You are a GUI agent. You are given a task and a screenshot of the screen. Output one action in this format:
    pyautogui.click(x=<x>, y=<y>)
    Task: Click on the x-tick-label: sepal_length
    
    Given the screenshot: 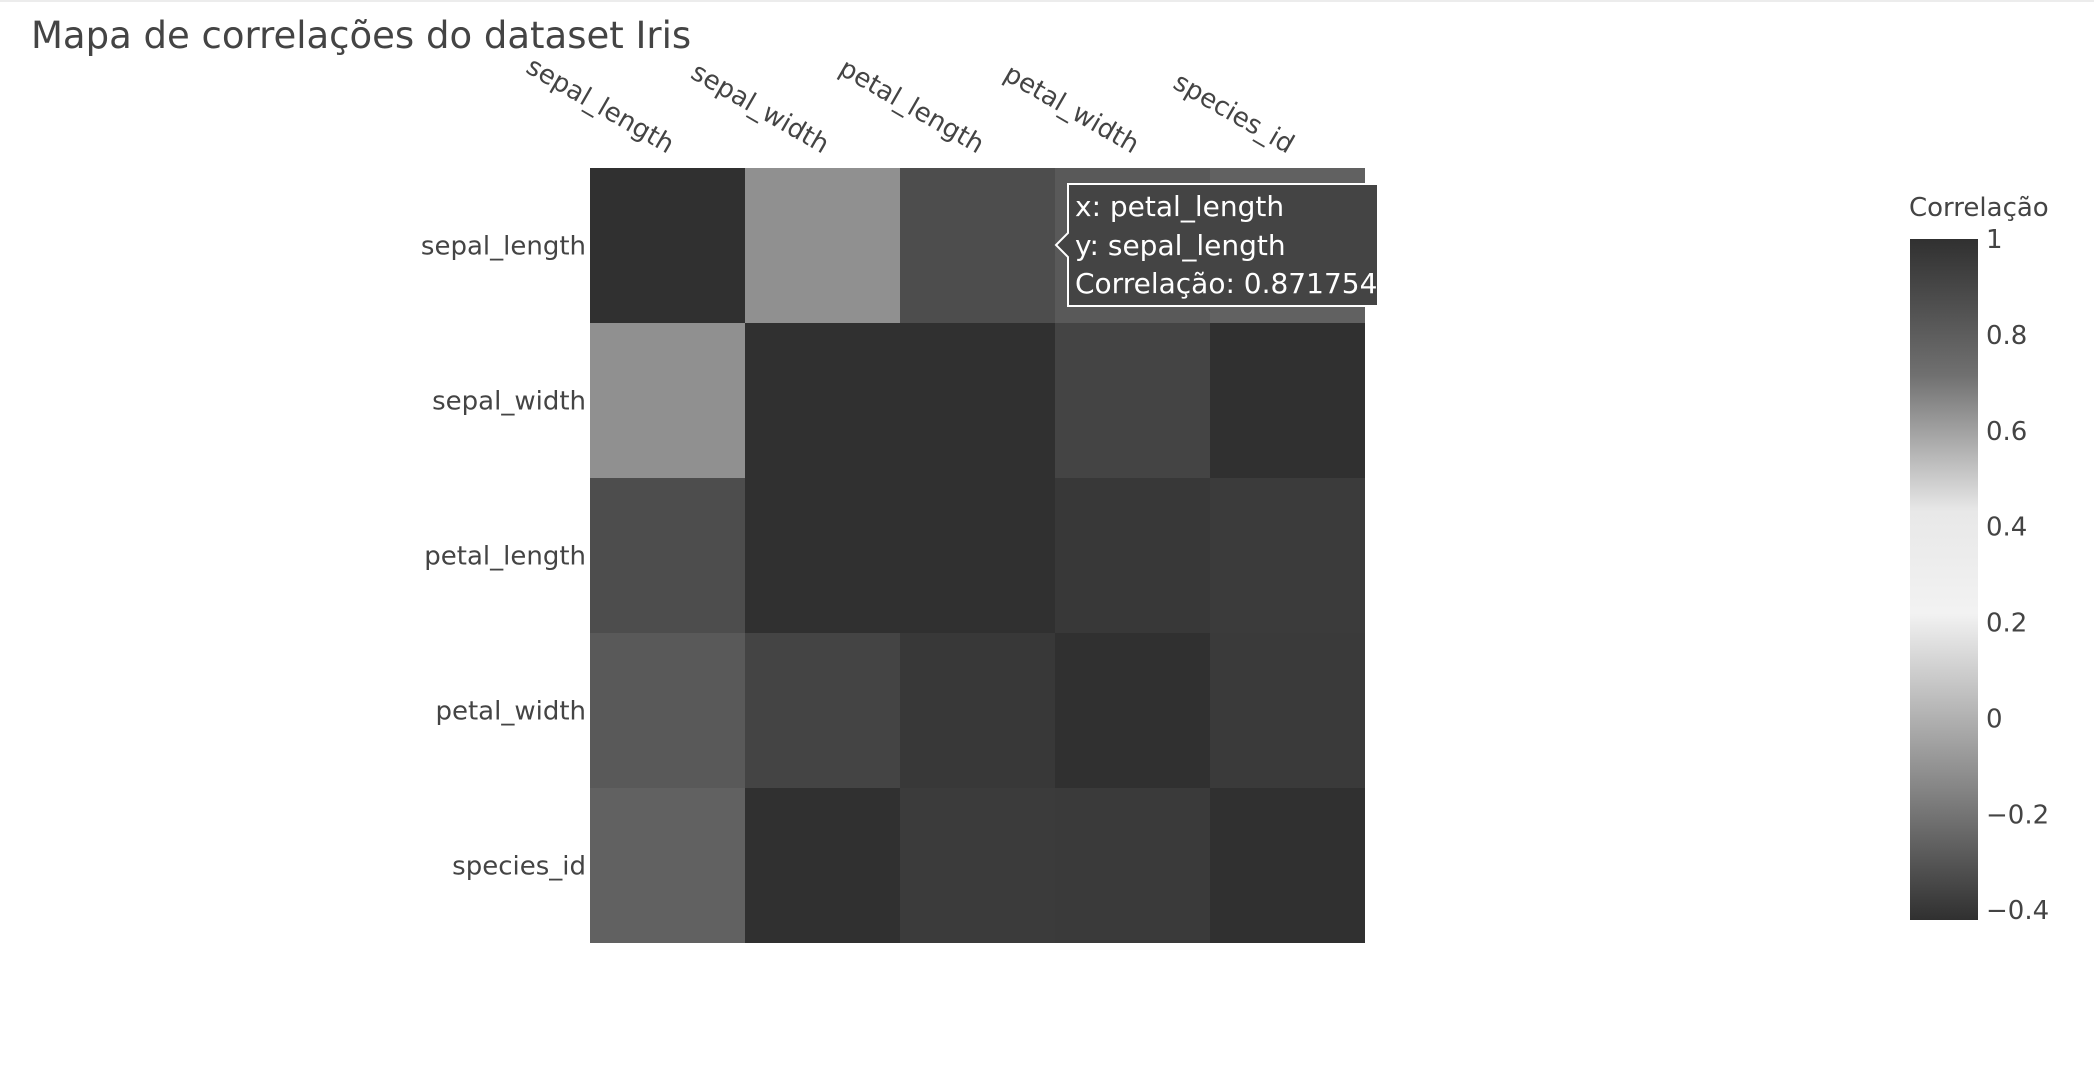 What is the action you would take?
    pyautogui.click(x=600, y=106)
    